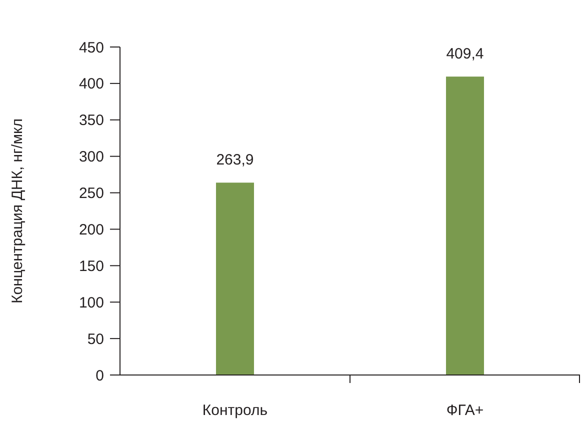  Describe the element at coordinates (100, 375) in the screenshot. I see `y-tick-label: 0` at that location.